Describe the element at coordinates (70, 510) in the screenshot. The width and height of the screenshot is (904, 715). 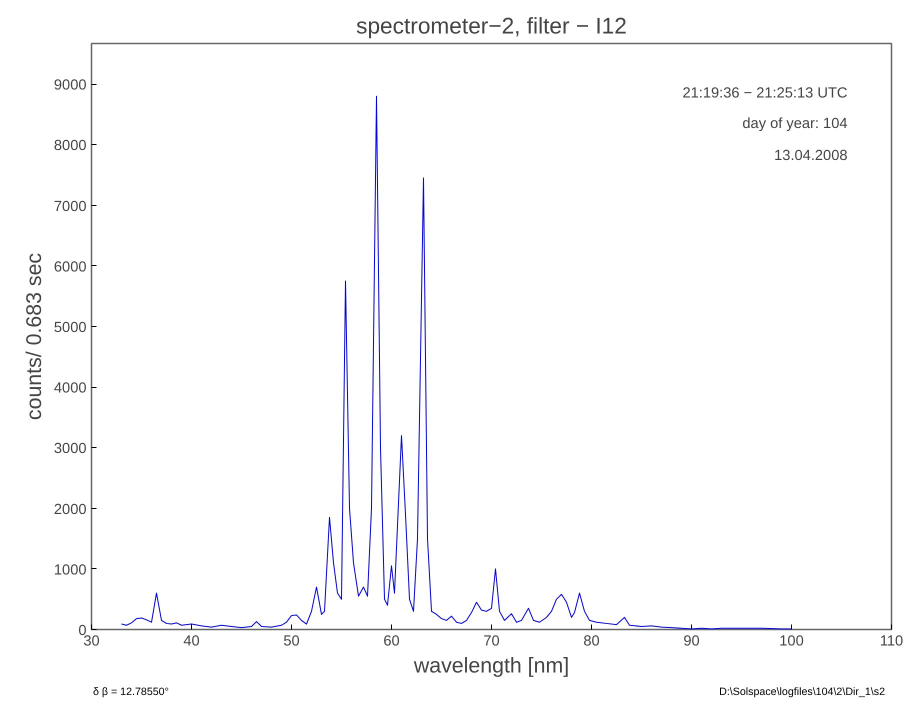
I see `y-tick-label: 2000` at that location.